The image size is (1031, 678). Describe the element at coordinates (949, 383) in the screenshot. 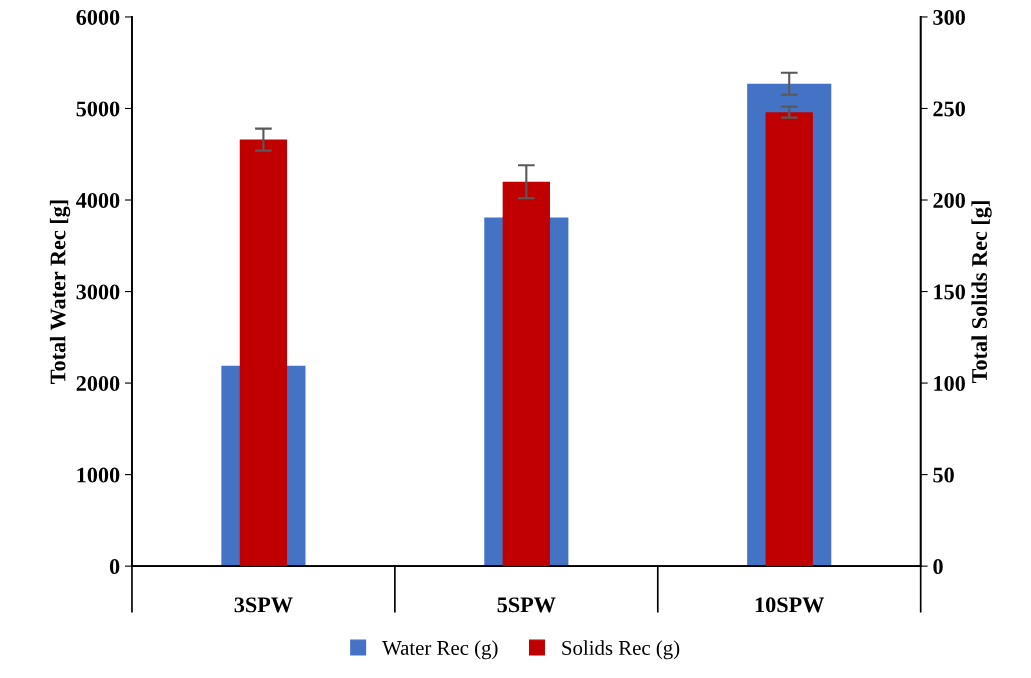

I see `y2-tick-label: 100` at that location.